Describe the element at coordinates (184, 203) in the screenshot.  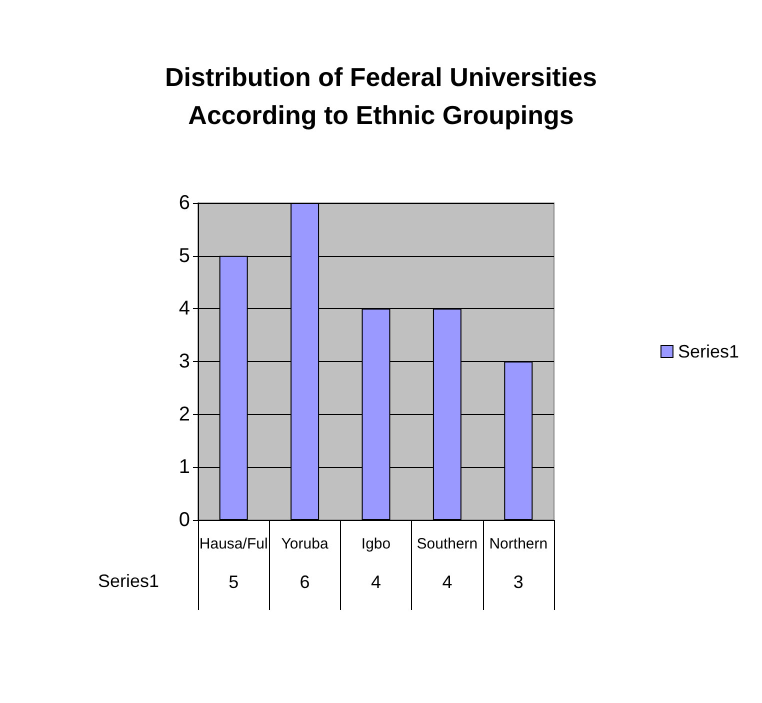
I see `y-tick-label: 6` at that location.